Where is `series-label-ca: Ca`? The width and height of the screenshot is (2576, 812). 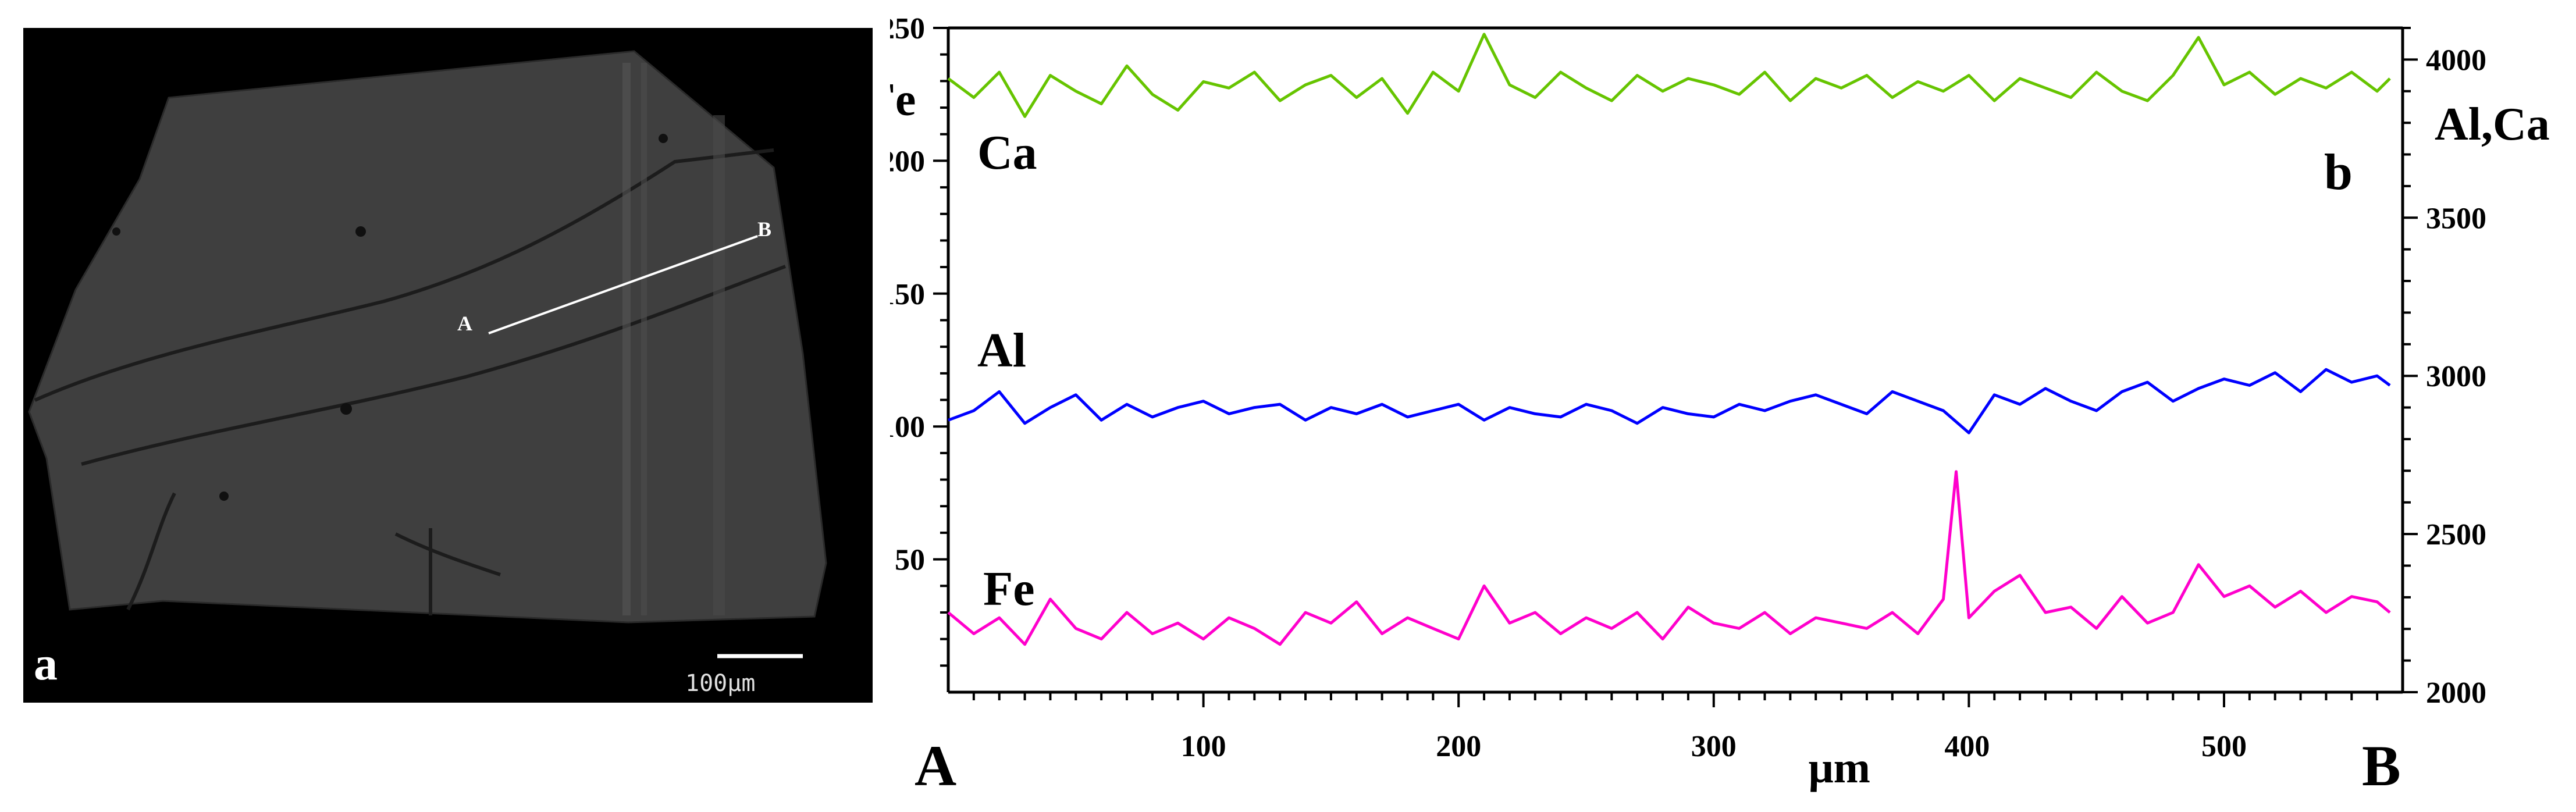
series-label-ca: Ca is located at coordinates (1007, 153).